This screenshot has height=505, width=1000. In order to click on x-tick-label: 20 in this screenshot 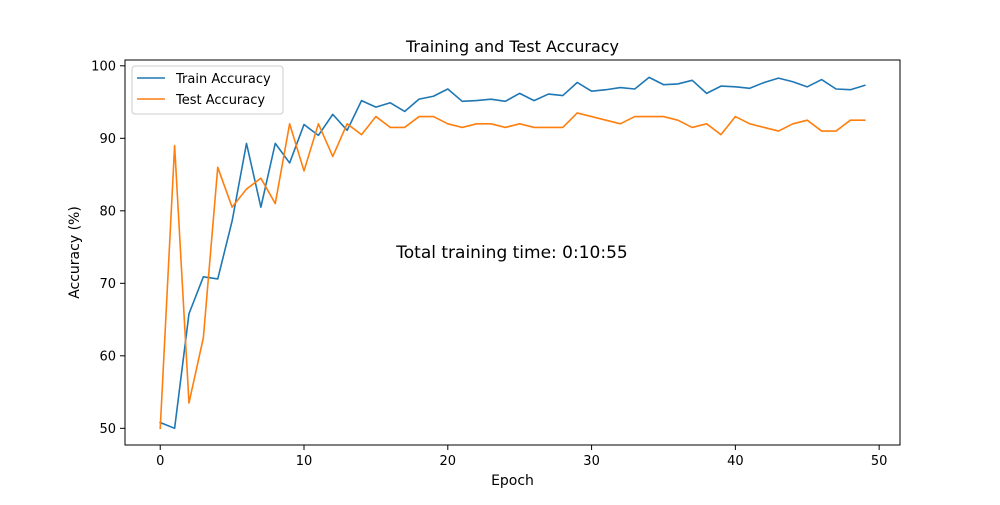, I will do `click(448, 461)`.